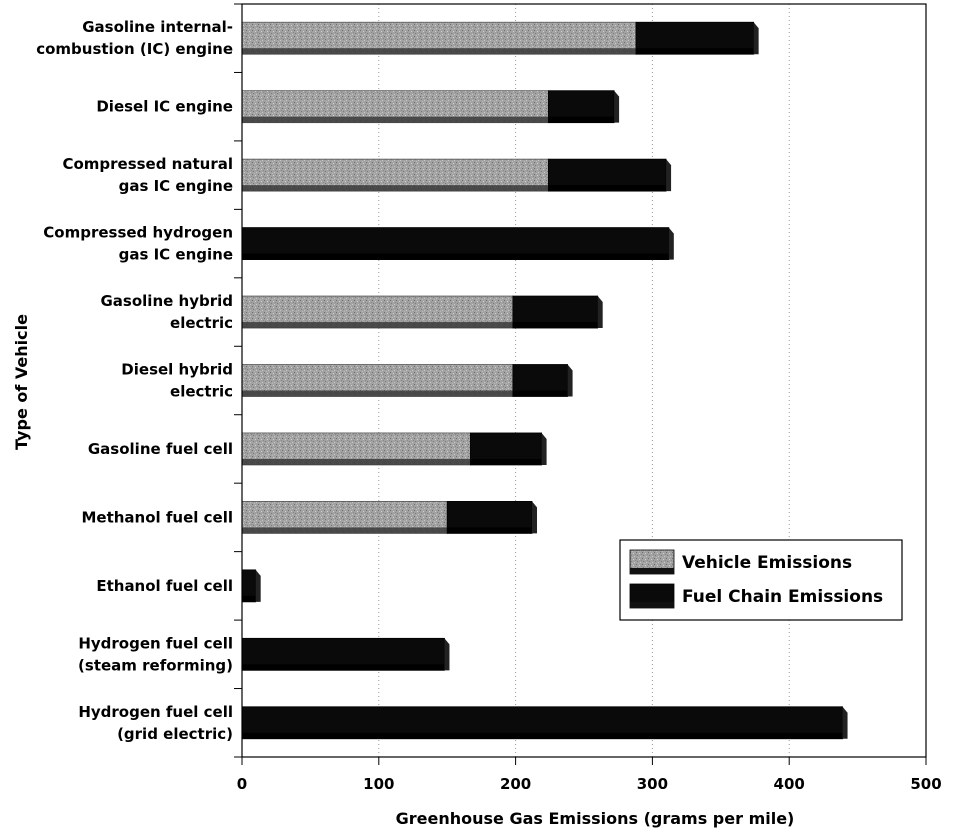 The height and width of the screenshot is (831, 956). I want to click on category-label-8: Ethanol fuel cell, so click(164, 586).